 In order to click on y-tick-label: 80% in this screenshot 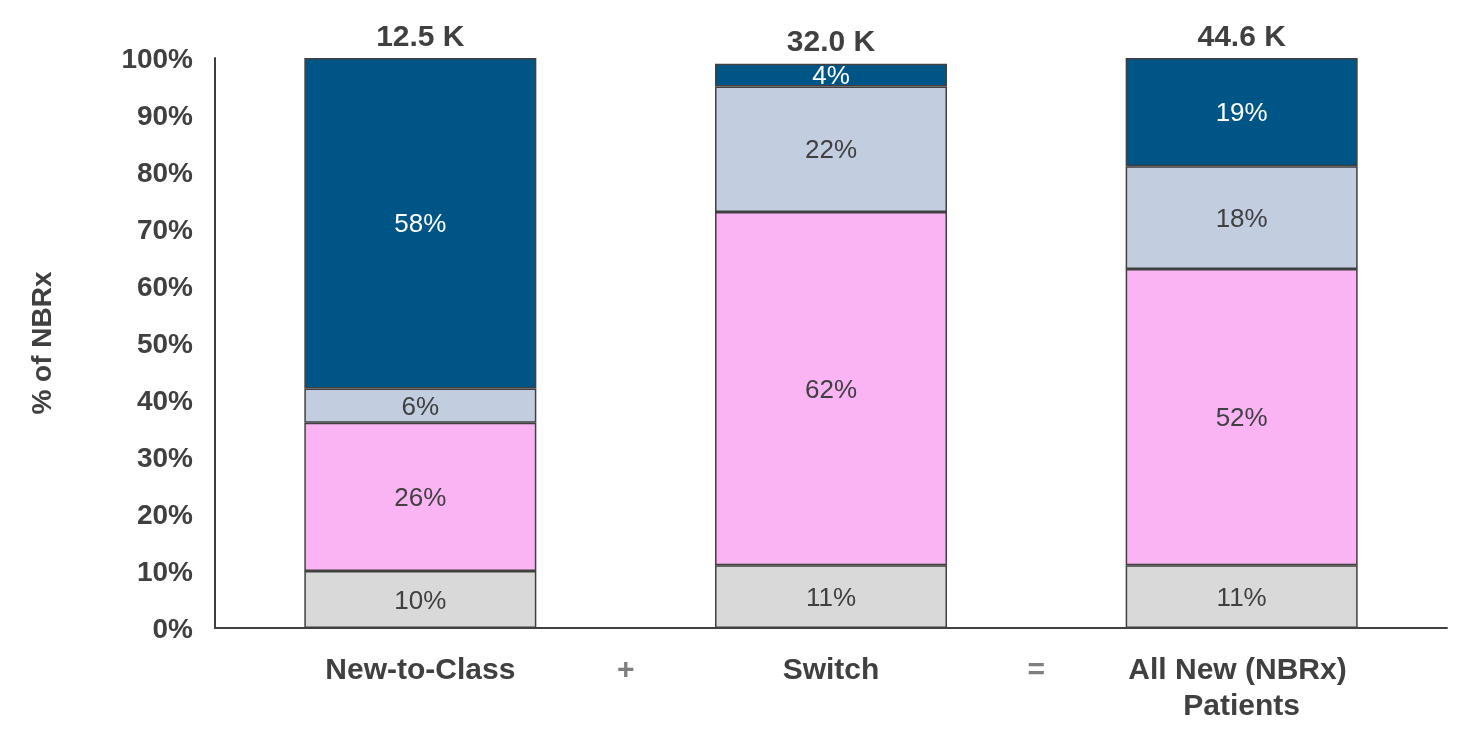, I will do `click(165, 172)`.